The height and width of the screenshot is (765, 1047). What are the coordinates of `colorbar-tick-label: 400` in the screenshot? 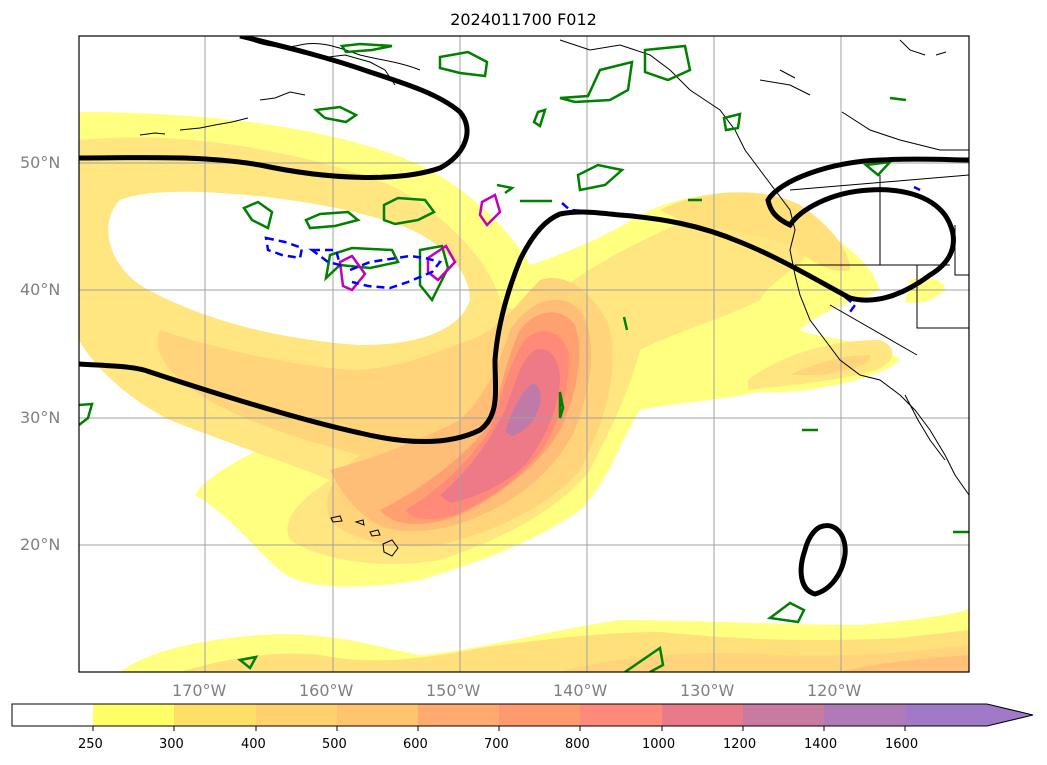 It's located at (253, 744).